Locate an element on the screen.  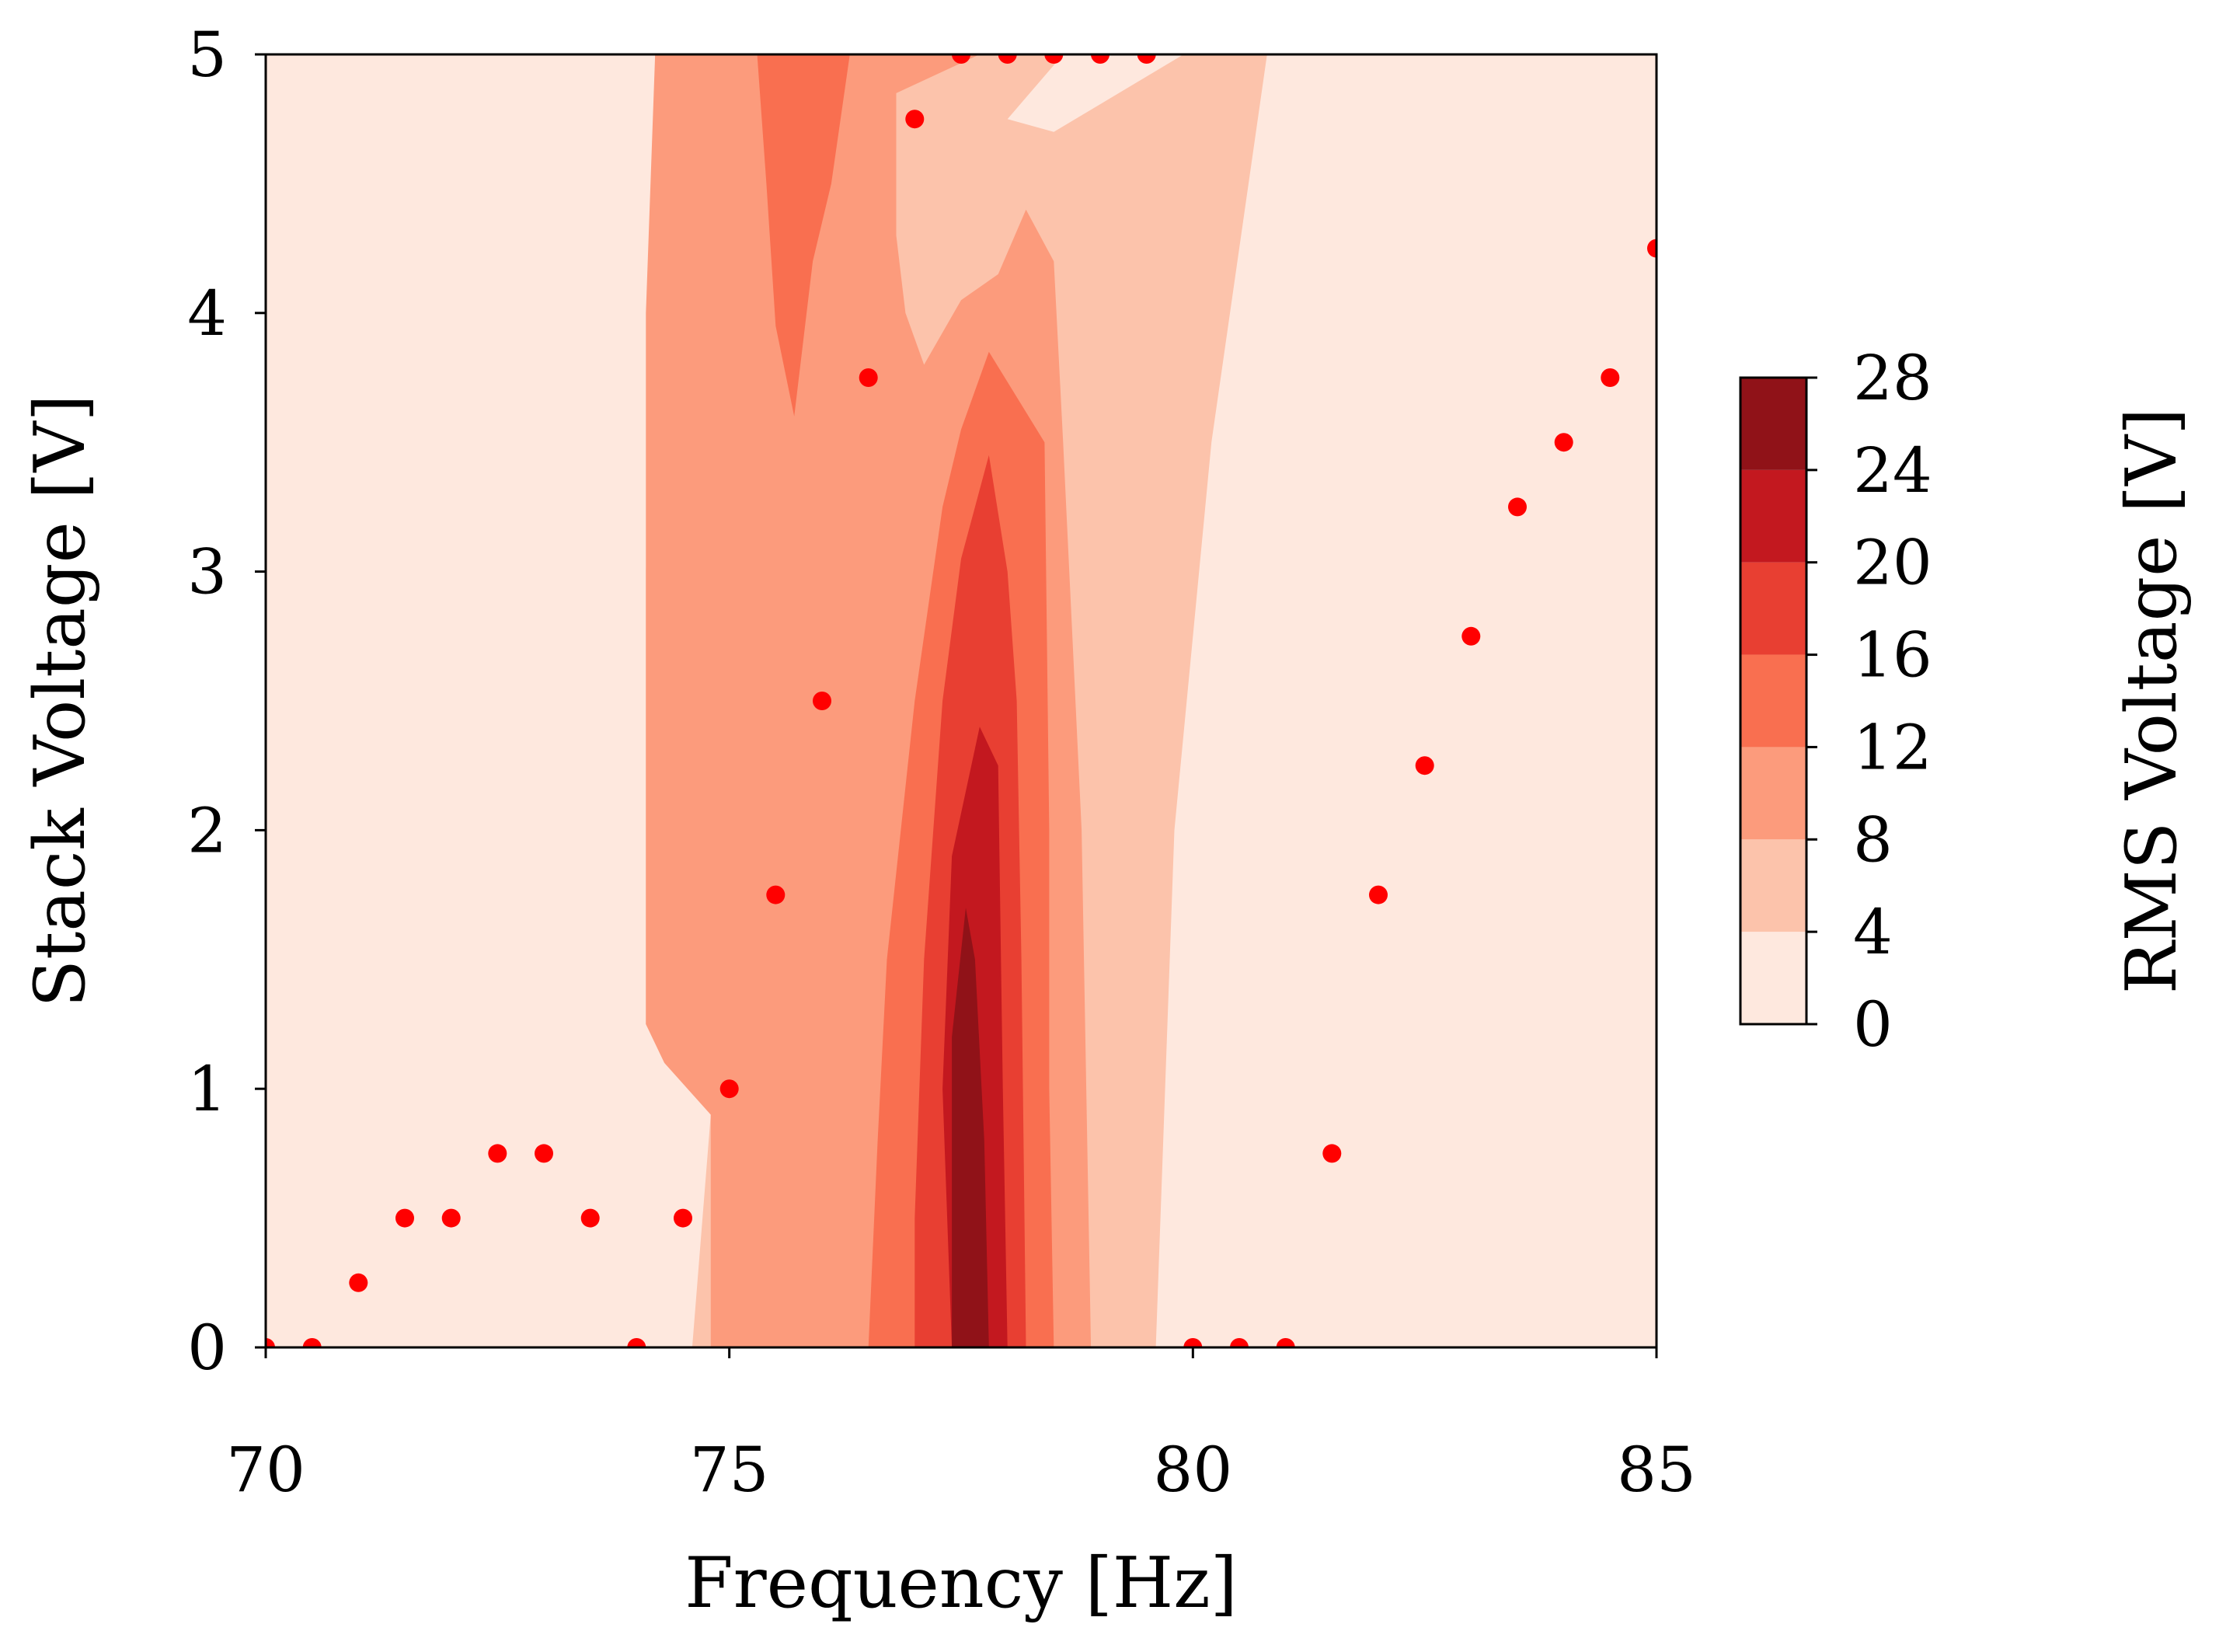
colorbar-tick-label: 24 is located at coordinates (1892, 470).